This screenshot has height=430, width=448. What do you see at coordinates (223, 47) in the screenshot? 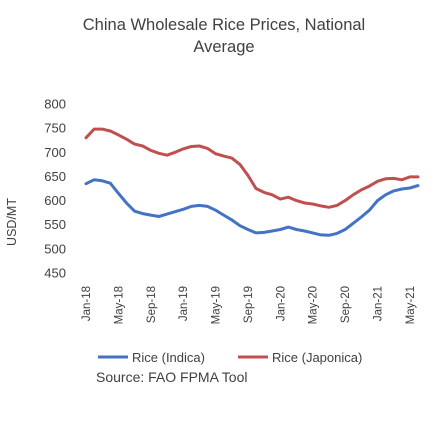
I see `chart-title-line-2: Average` at bounding box center [223, 47].